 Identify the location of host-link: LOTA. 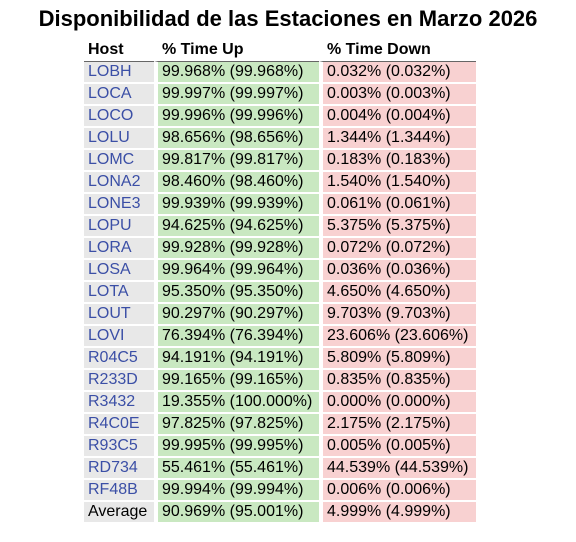
(108, 291).